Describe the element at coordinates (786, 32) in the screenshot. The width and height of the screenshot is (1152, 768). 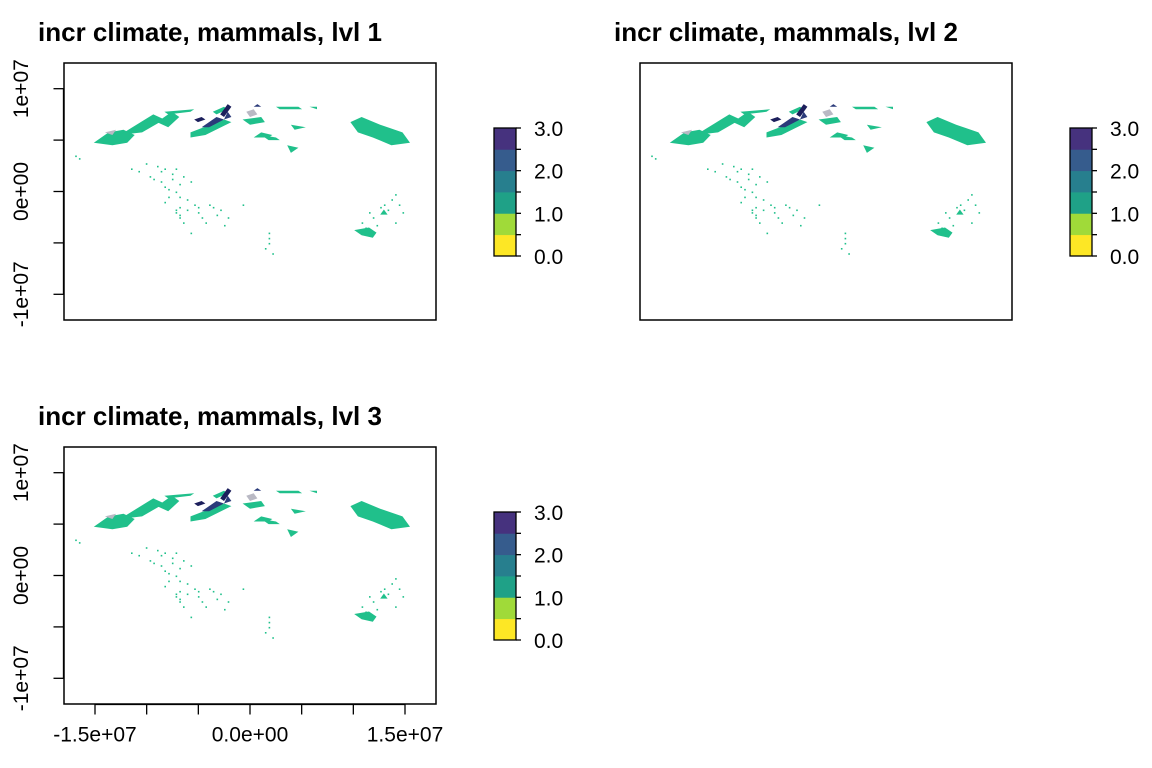
I see `panel-title: incr climate, mammals, lvl 2` at that location.